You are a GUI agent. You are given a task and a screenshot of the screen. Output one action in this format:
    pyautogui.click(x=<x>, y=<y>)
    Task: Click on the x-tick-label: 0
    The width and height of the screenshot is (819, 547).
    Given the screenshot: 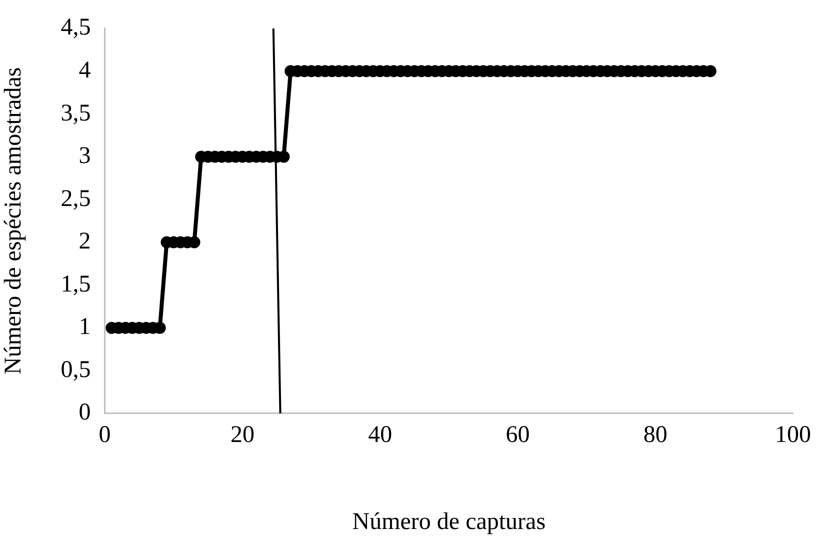 What is the action you would take?
    pyautogui.click(x=104, y=435)
    